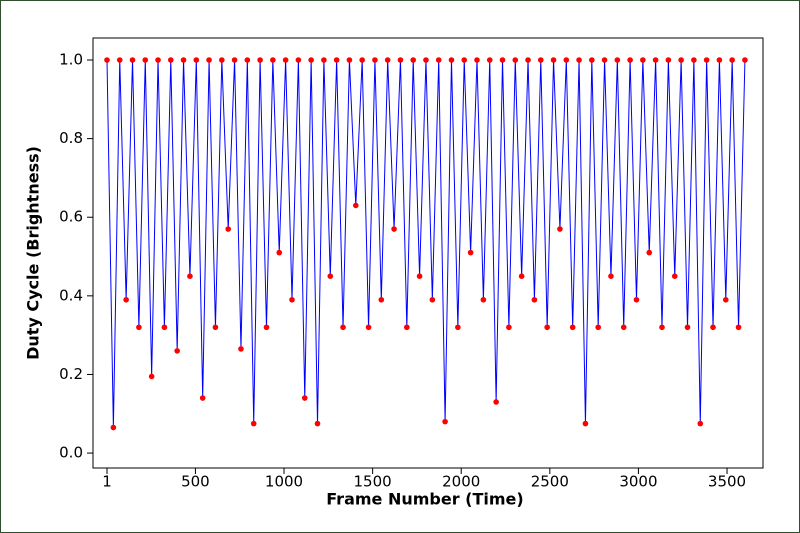 The height and width of the screenshot is (533, 800). Describe the element at coordinates (71, 138) in the screenshot. I see `y-tick-label: 0.8` at that location.